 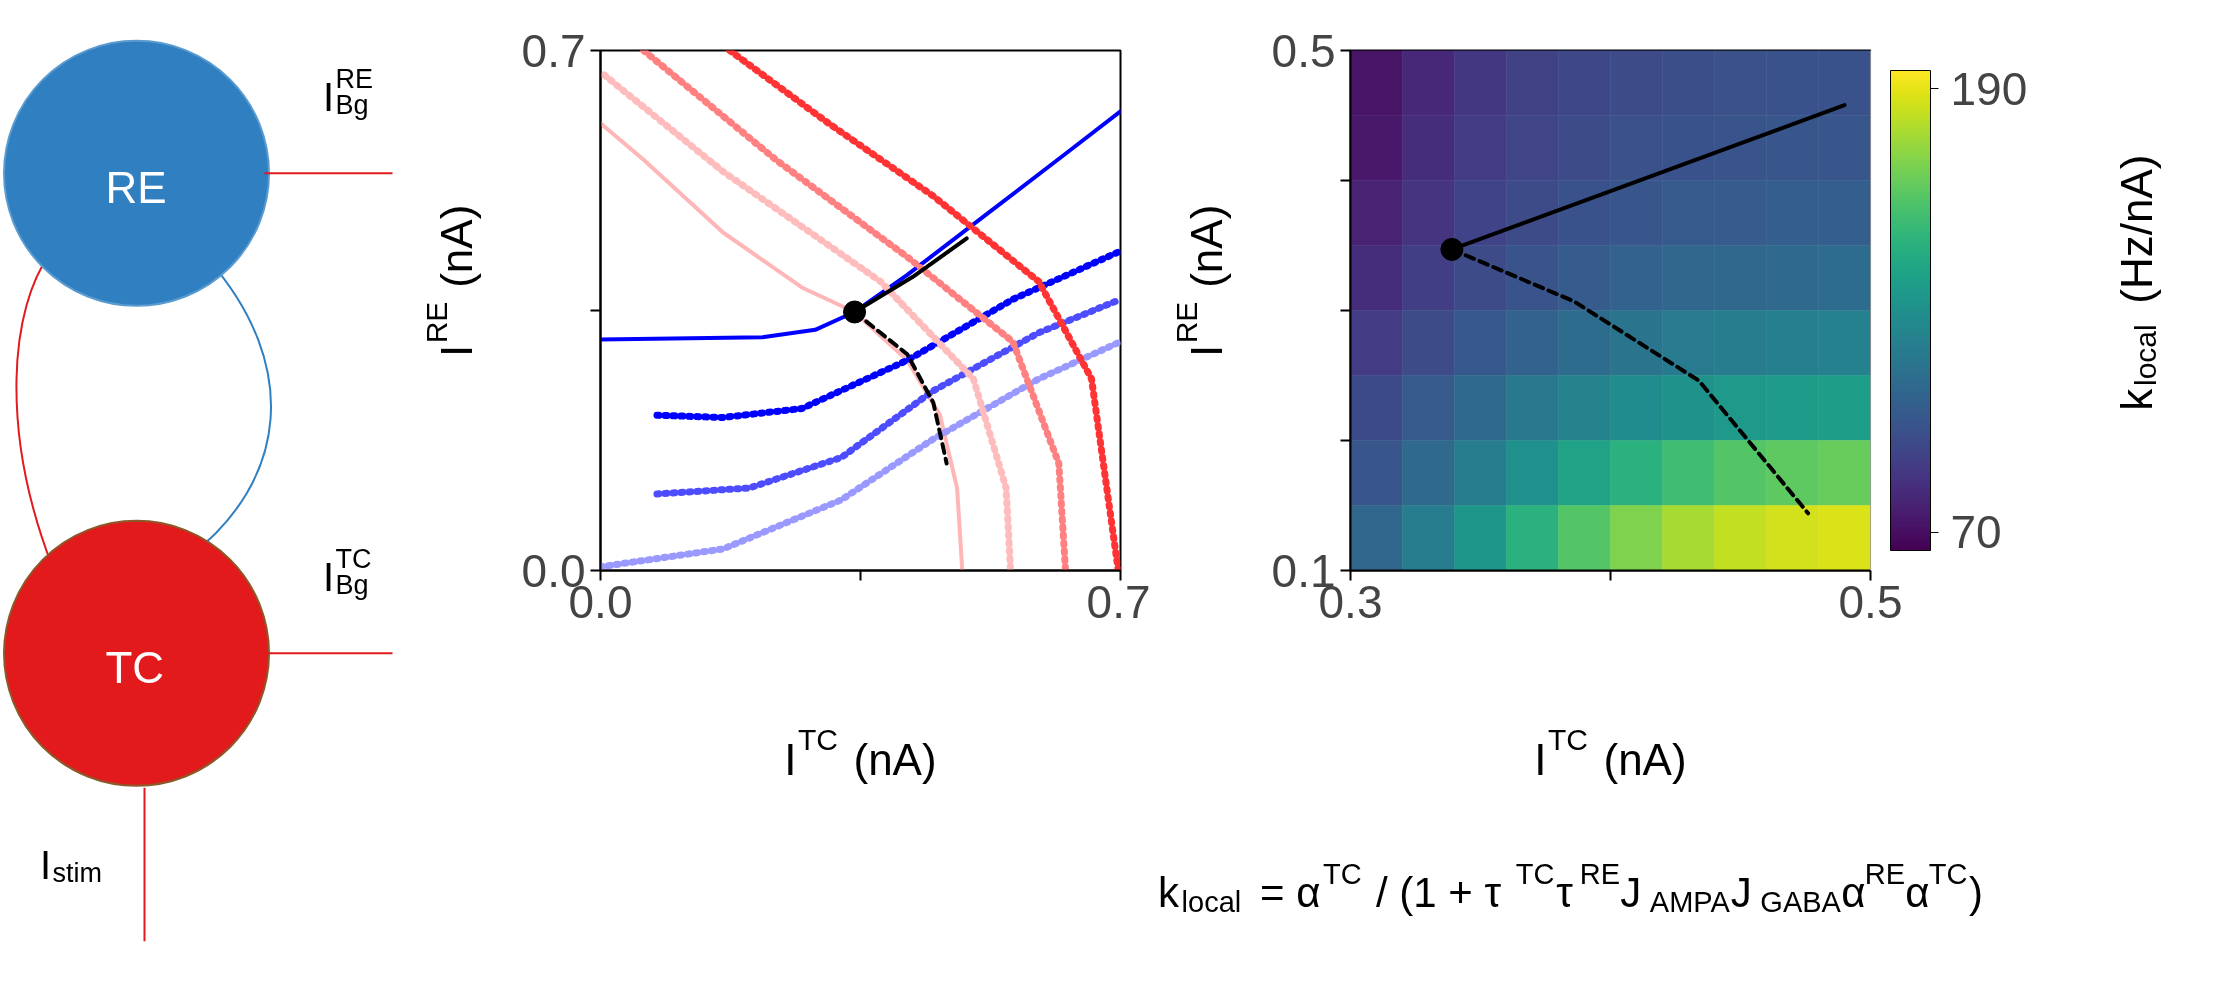 I want to click on x-tick-label: 0.5, so click(x=1870, y=601).